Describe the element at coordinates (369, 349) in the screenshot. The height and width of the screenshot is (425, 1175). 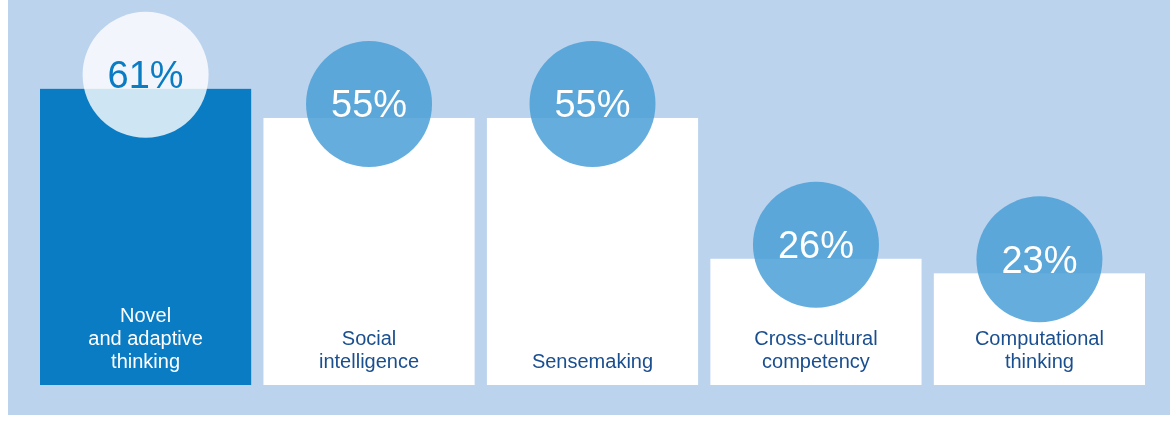
I see `x-tick-label: Social intelligence` at that location.